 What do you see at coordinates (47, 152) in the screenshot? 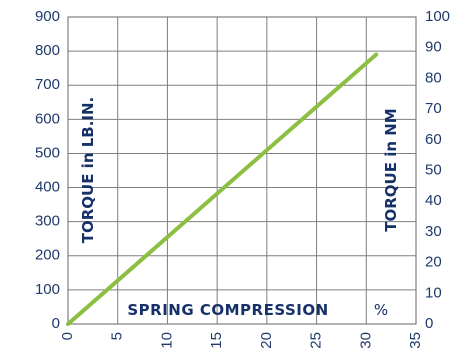
I see `y-tick-label-left: 500` at bounding box center [47, 152].